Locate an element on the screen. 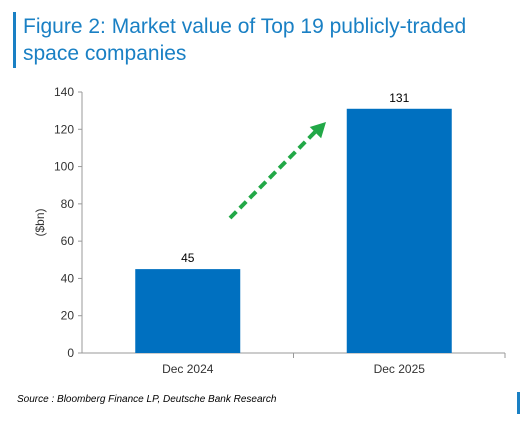 Image resolution: width=530 pixels, height=425 pixels. y-tick-label: 140 is located at coordinates (64, 92).